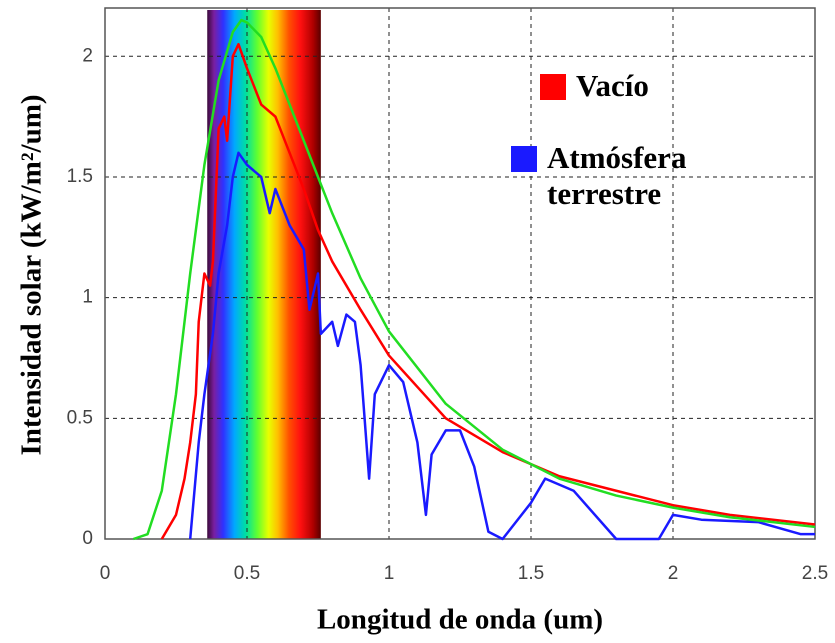 The image size is (835, 643). What do you see at coordinates (87, 55) in the screenshot?
I see `y-tick-label: 2` at bounding box center [87, 55].